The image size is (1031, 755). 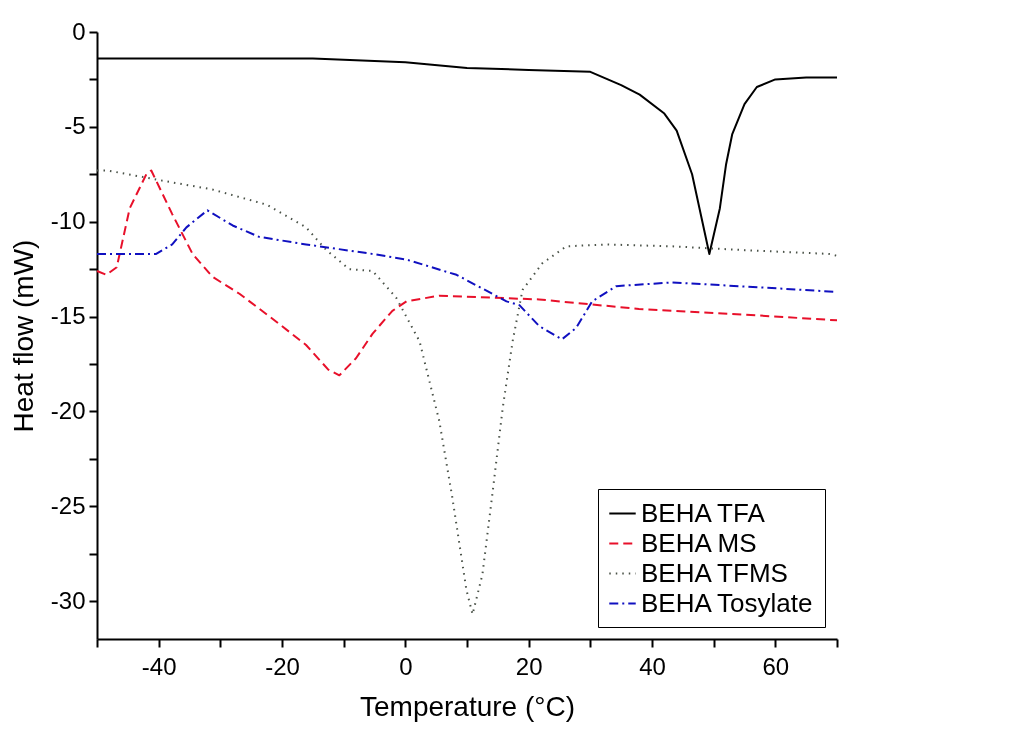 I want to click on y-tick-label: -5, so click(x=75, y=126).